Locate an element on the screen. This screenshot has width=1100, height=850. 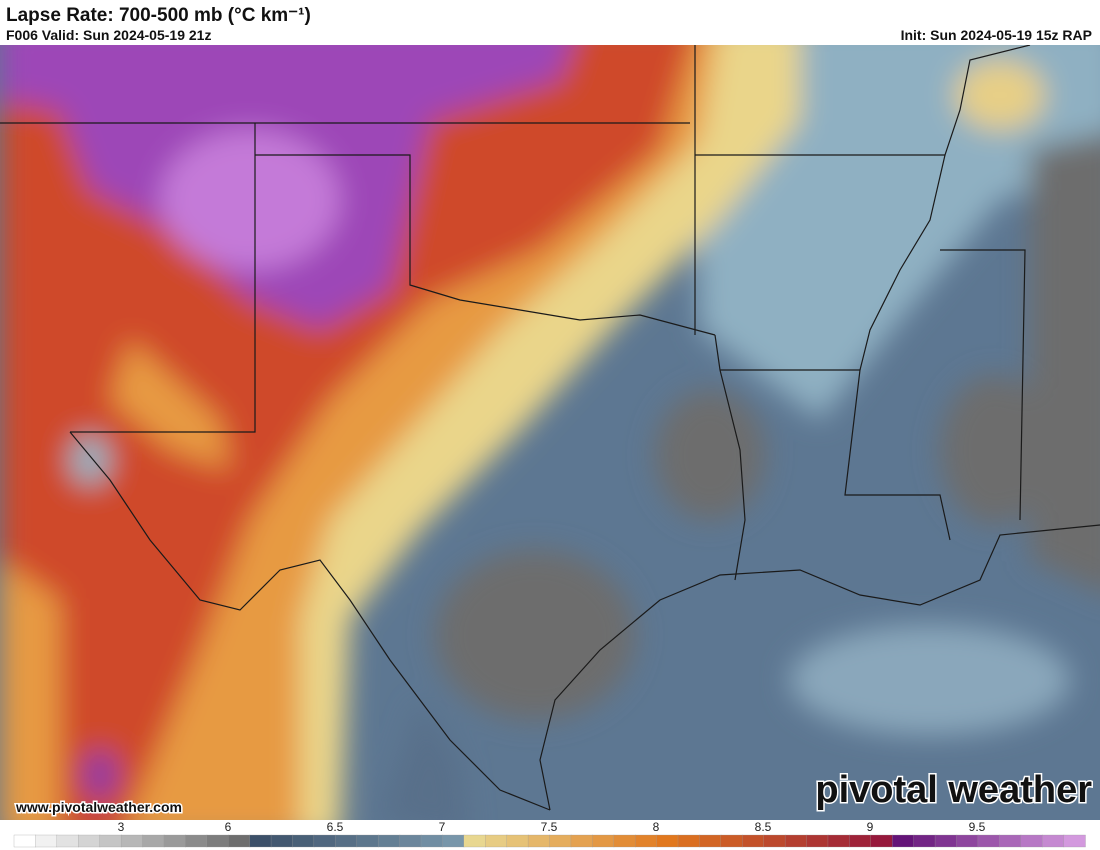
colorbar-tick-label: 9.5 is located at coordinates (977, 827).